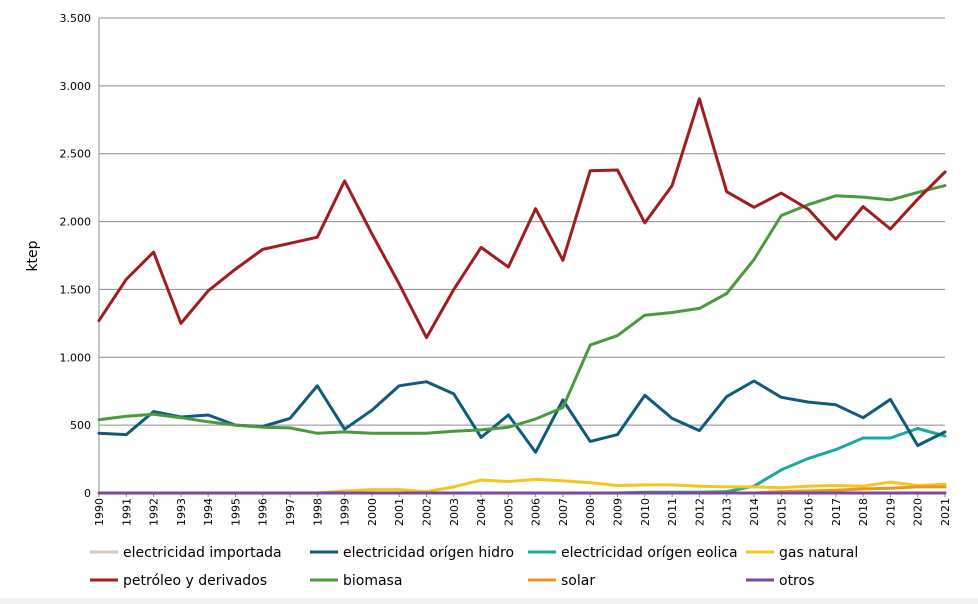 The width and height of the screenshot is (978, 604). I want to click on y-axis-title: ktep, so click(33, 255).